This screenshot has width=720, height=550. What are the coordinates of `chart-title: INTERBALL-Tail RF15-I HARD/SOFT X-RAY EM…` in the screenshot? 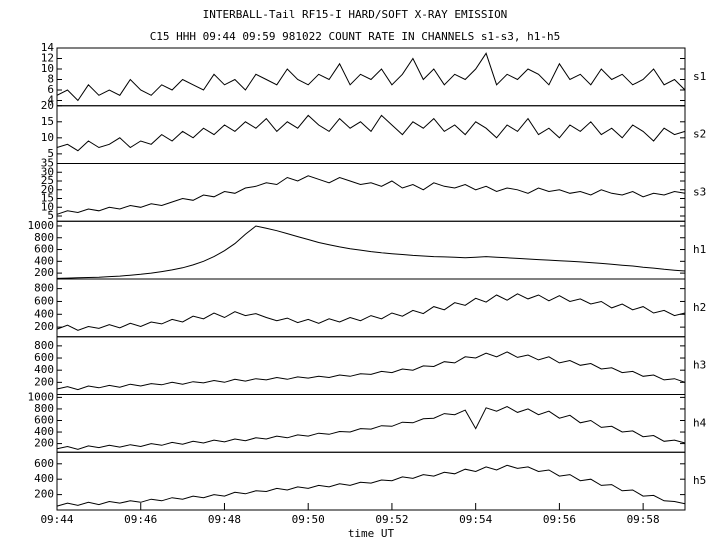 It's located at (355, 14).